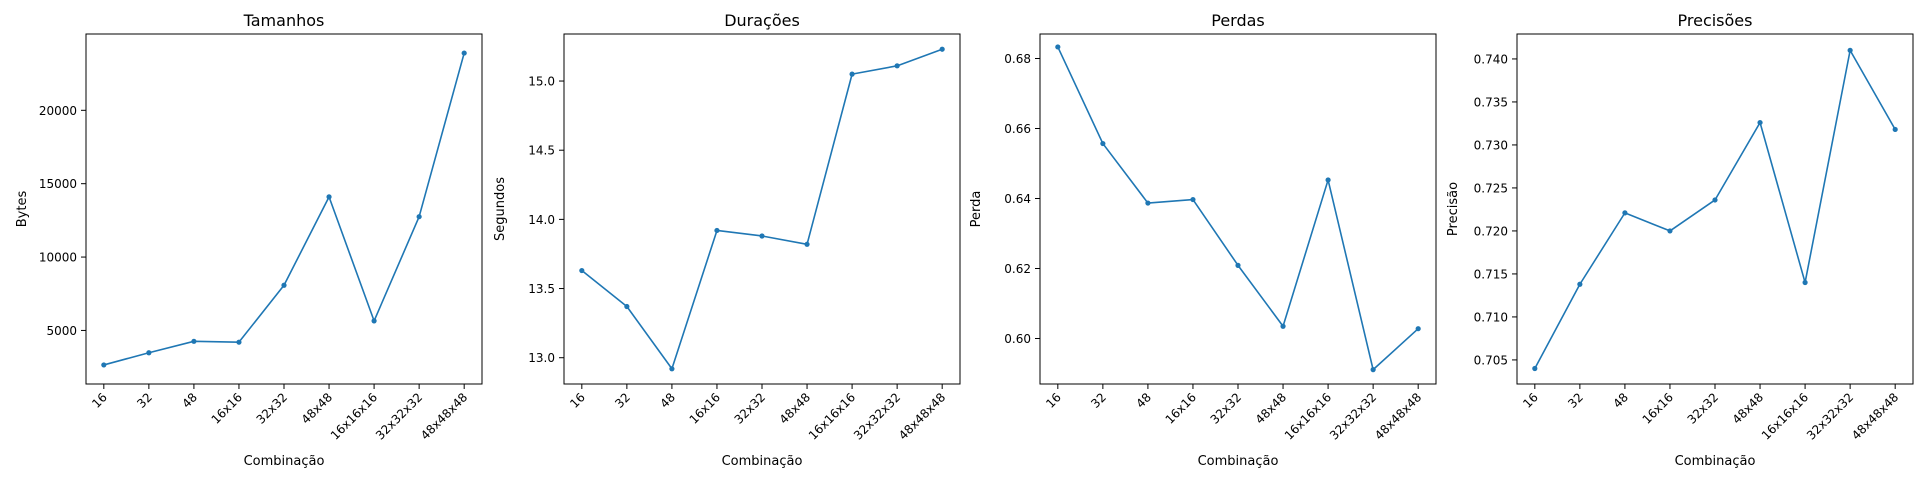  I want to click on y-tick-label: 0.62, so click(1017, 269).